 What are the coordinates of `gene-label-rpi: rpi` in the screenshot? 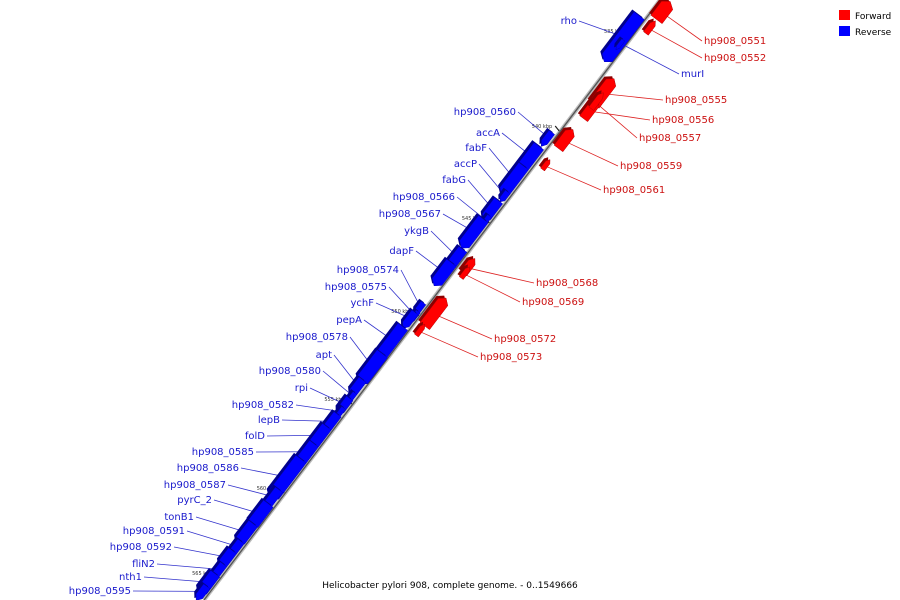 It's located at (301, 388).